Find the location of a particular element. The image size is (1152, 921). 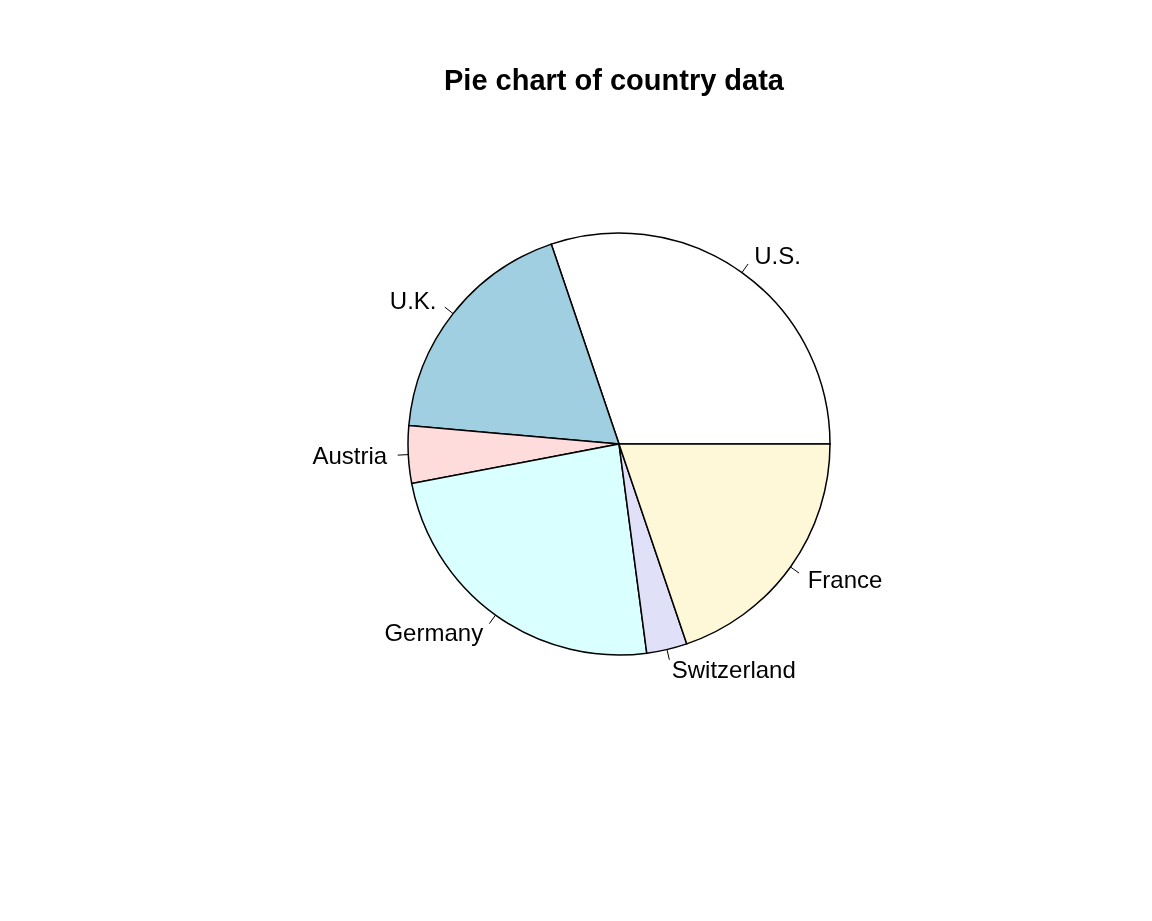

slice-label: U.S. is located at coordinates (777, 255).